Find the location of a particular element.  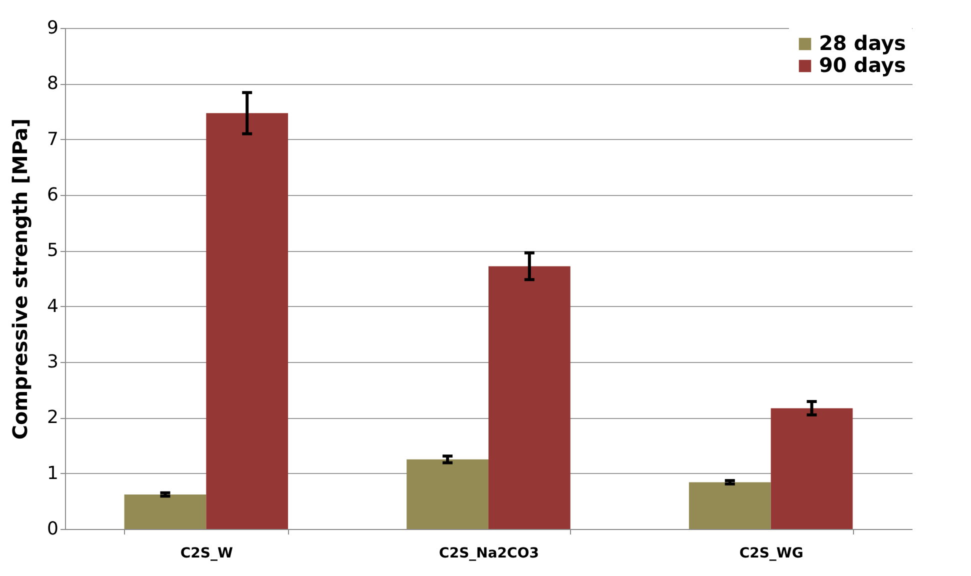

y-tick-label: 1 is located at coordinates (52, 473).